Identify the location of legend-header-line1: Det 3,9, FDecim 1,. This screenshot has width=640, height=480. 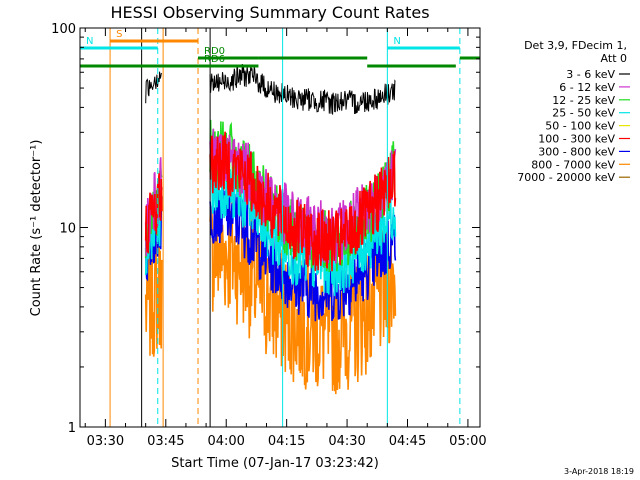
(575, 45).